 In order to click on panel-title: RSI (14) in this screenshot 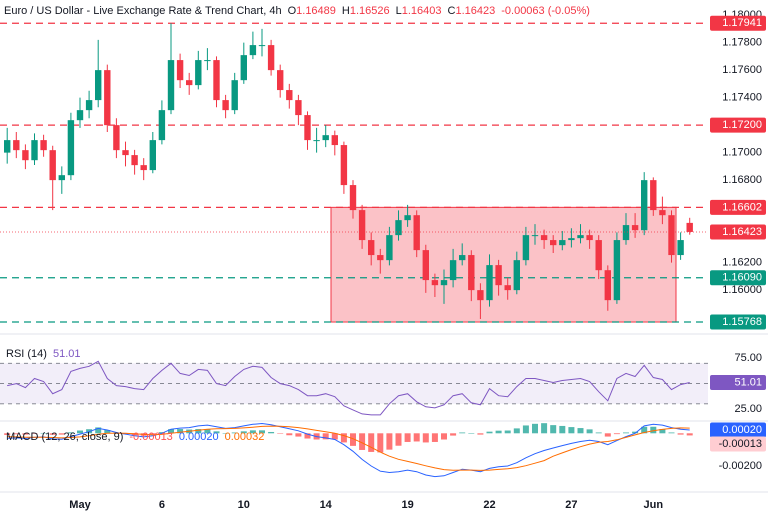, I will do `click(26, 354)`.